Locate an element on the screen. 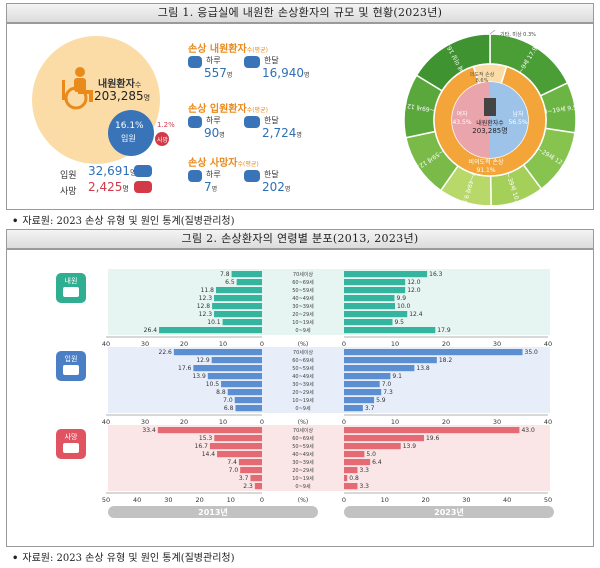 Image resolution: width=600 pixels, height=568 pixels. bar-2013-label: 8.8 is located at coordinates (221, 392).